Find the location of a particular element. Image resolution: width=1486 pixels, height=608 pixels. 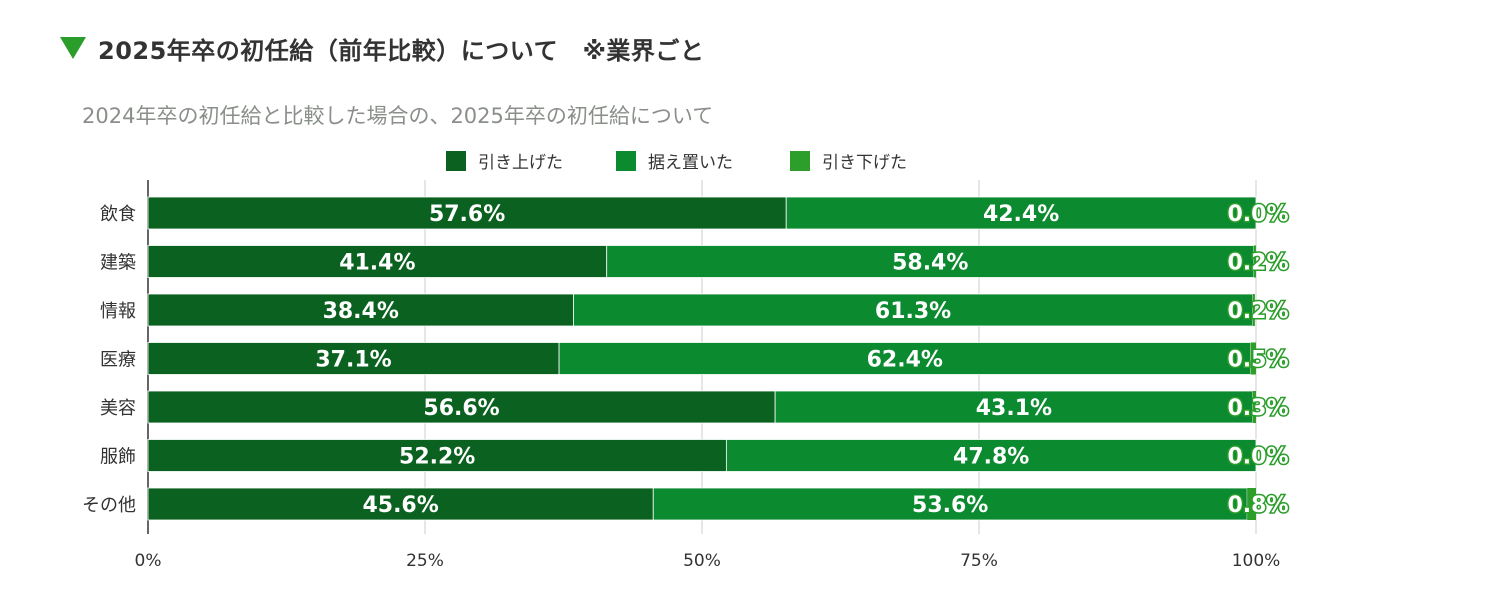

legend-label-1: 引き上げた is located at coordinates (520, 163).